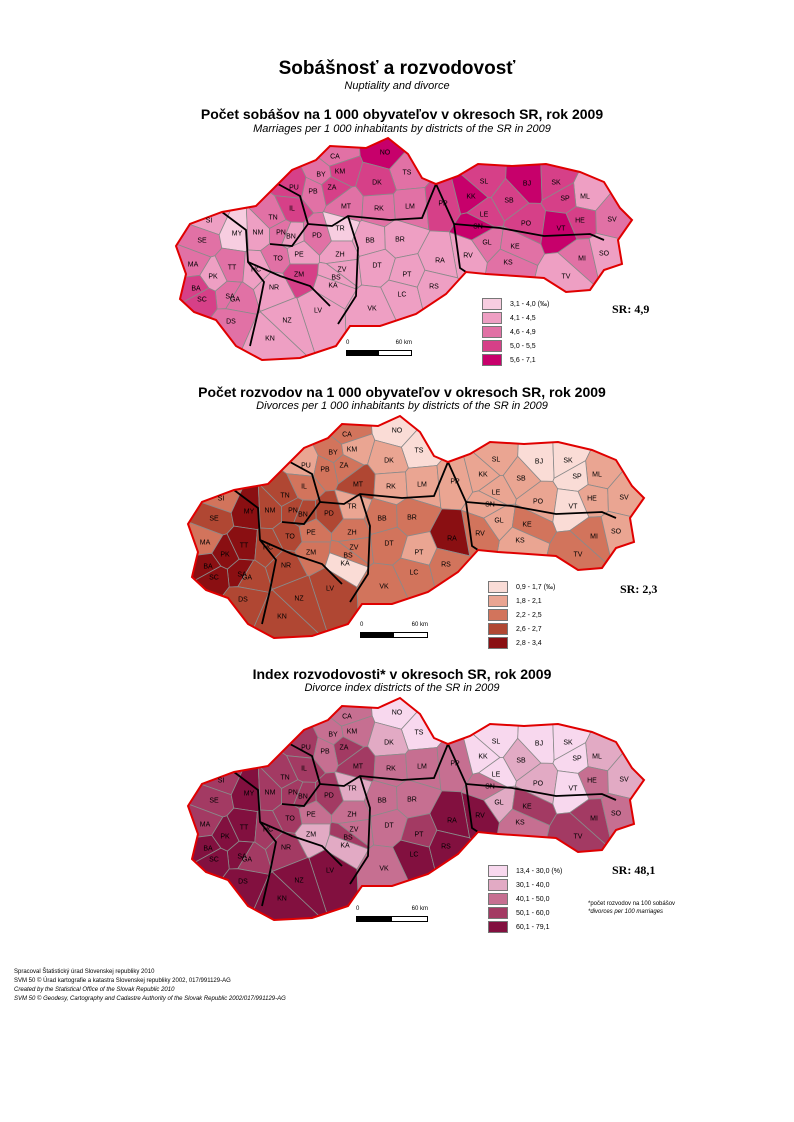  Describe the element at coordinates (379, 209) in the screenshot. I see `district-label: RK` at that location.